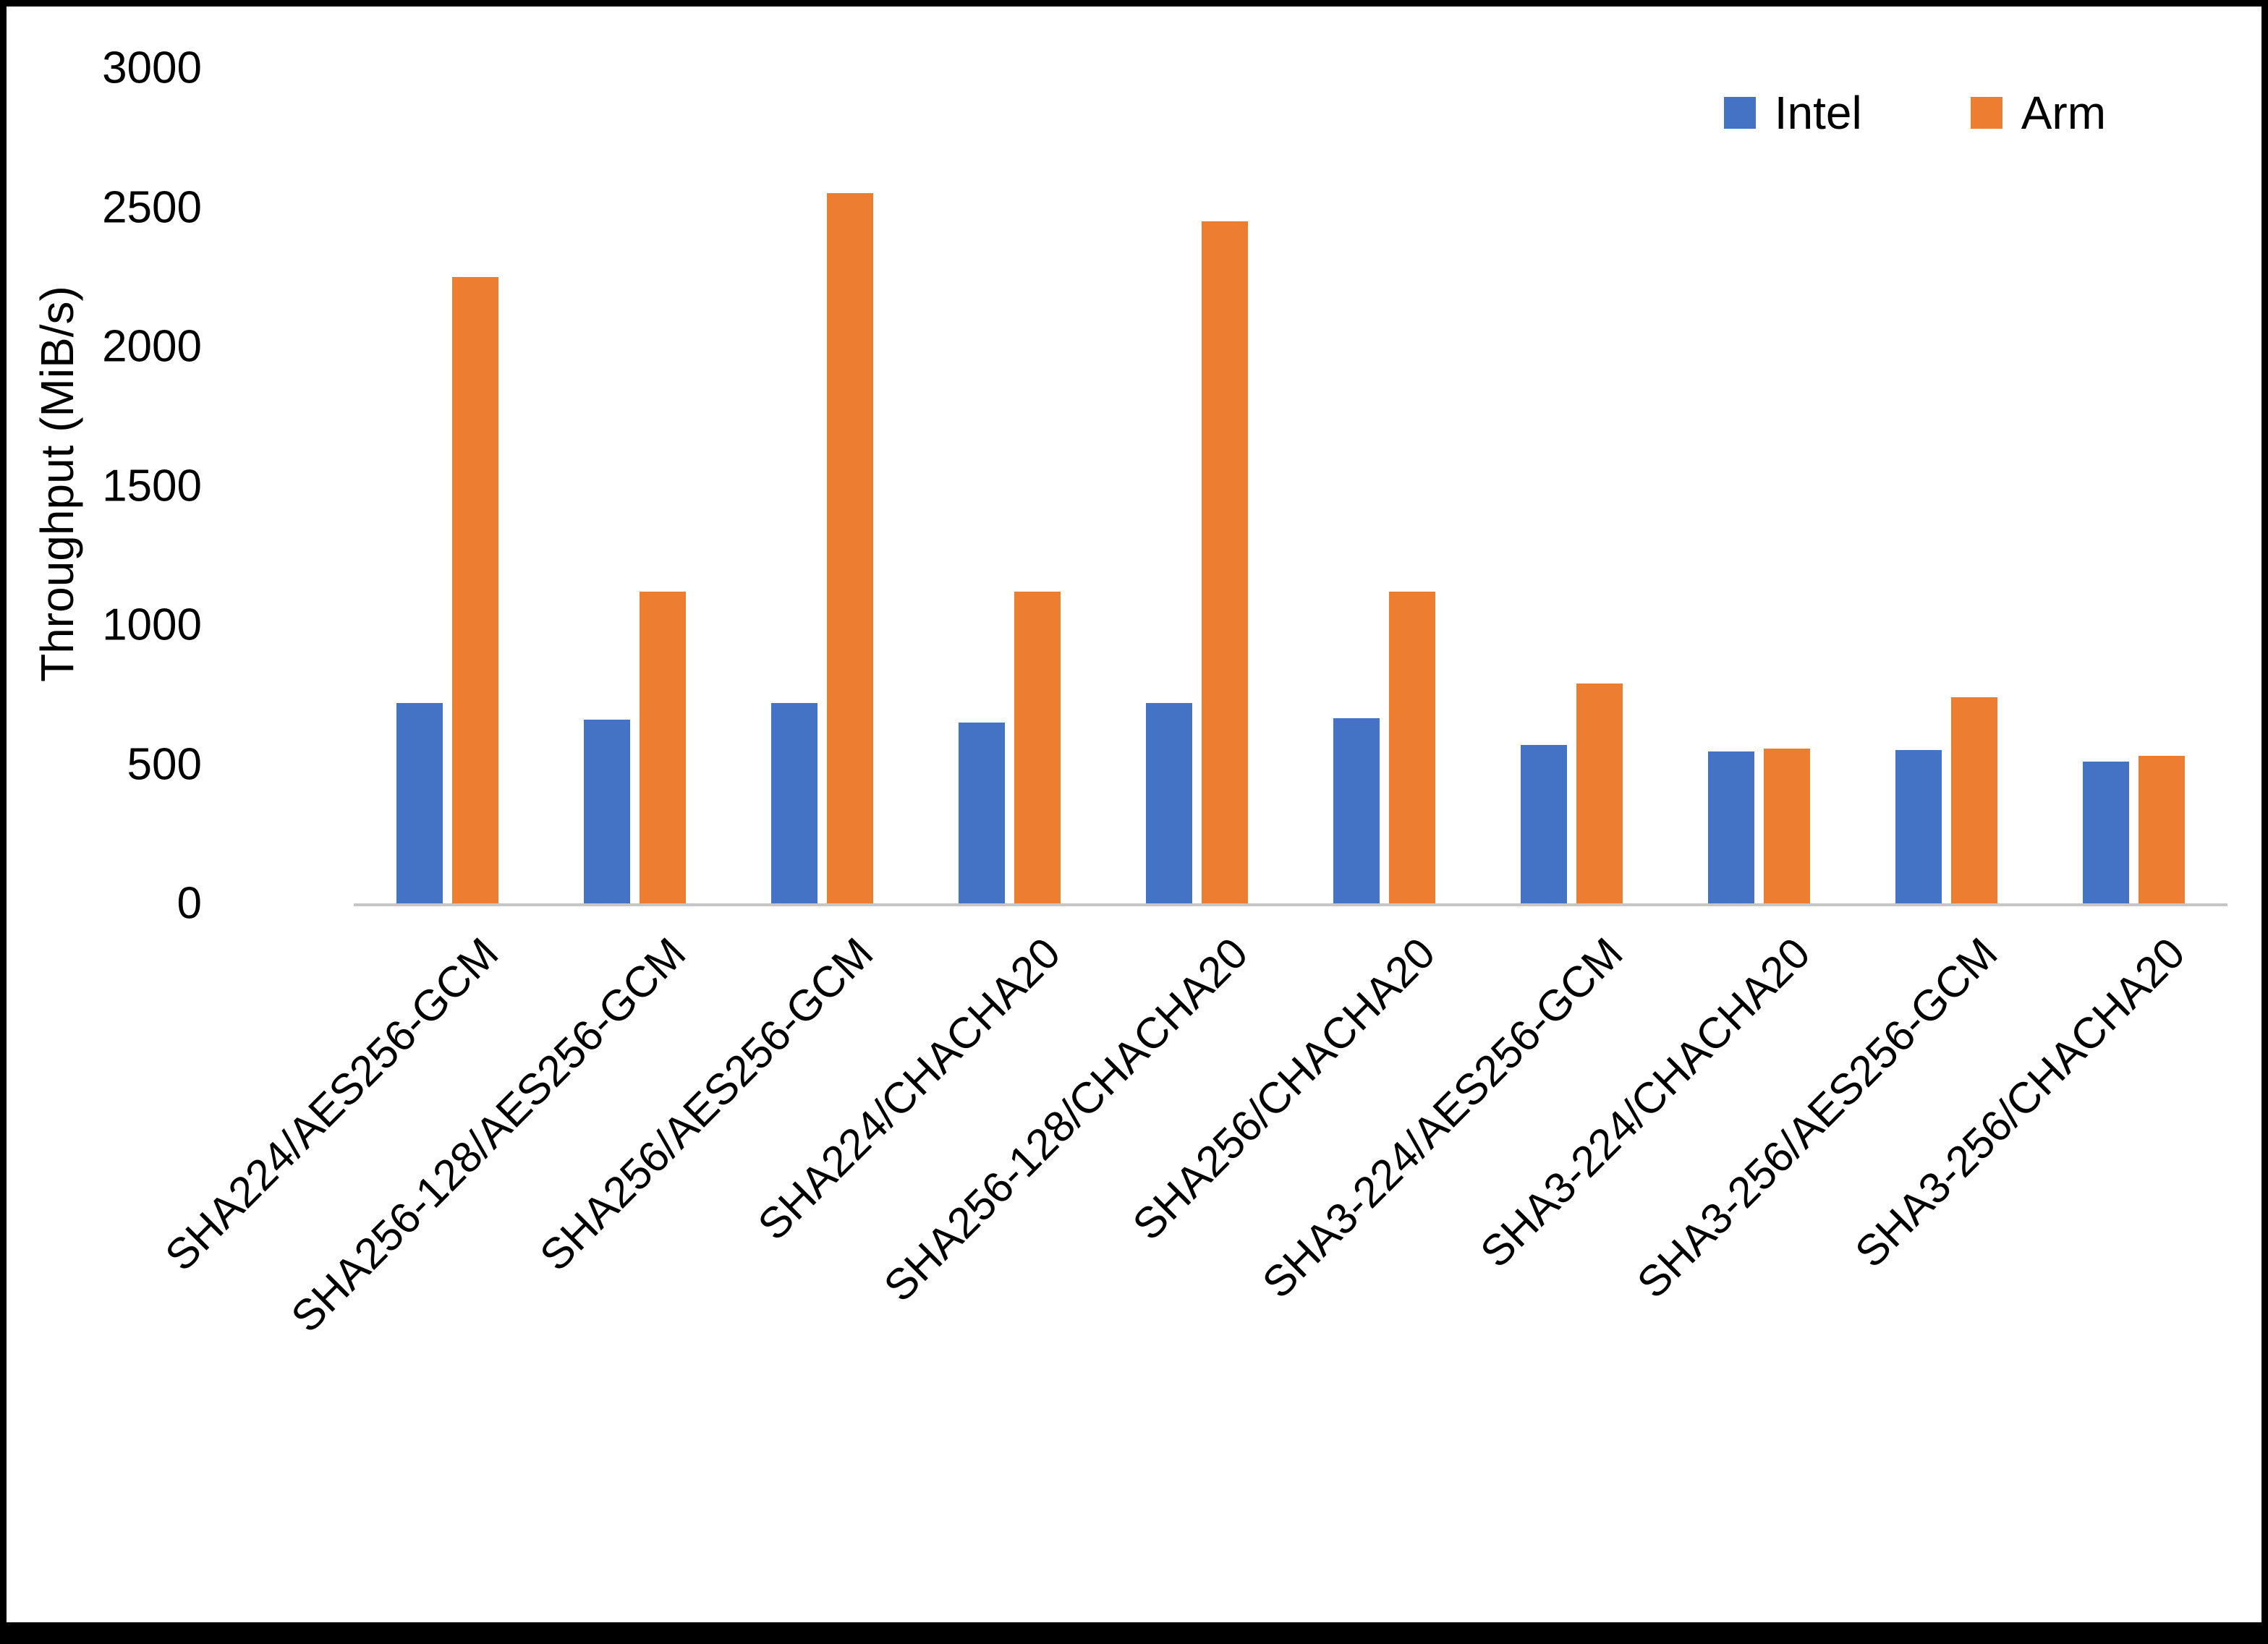  I want to click on y-tick-label: 500, so click(164, 764).